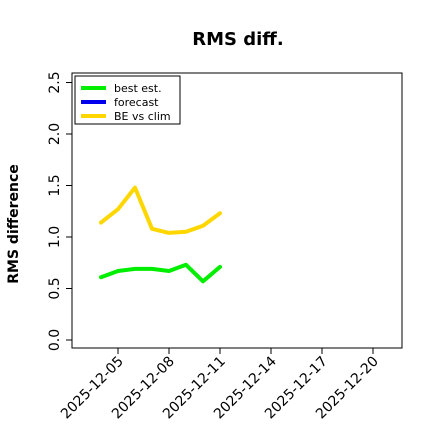 The image size is (440, 440). What do you see at coordinates (160, 210) in the screenshot?
I see `series-line-be-vs-clim` at bounding box center [160, 210].